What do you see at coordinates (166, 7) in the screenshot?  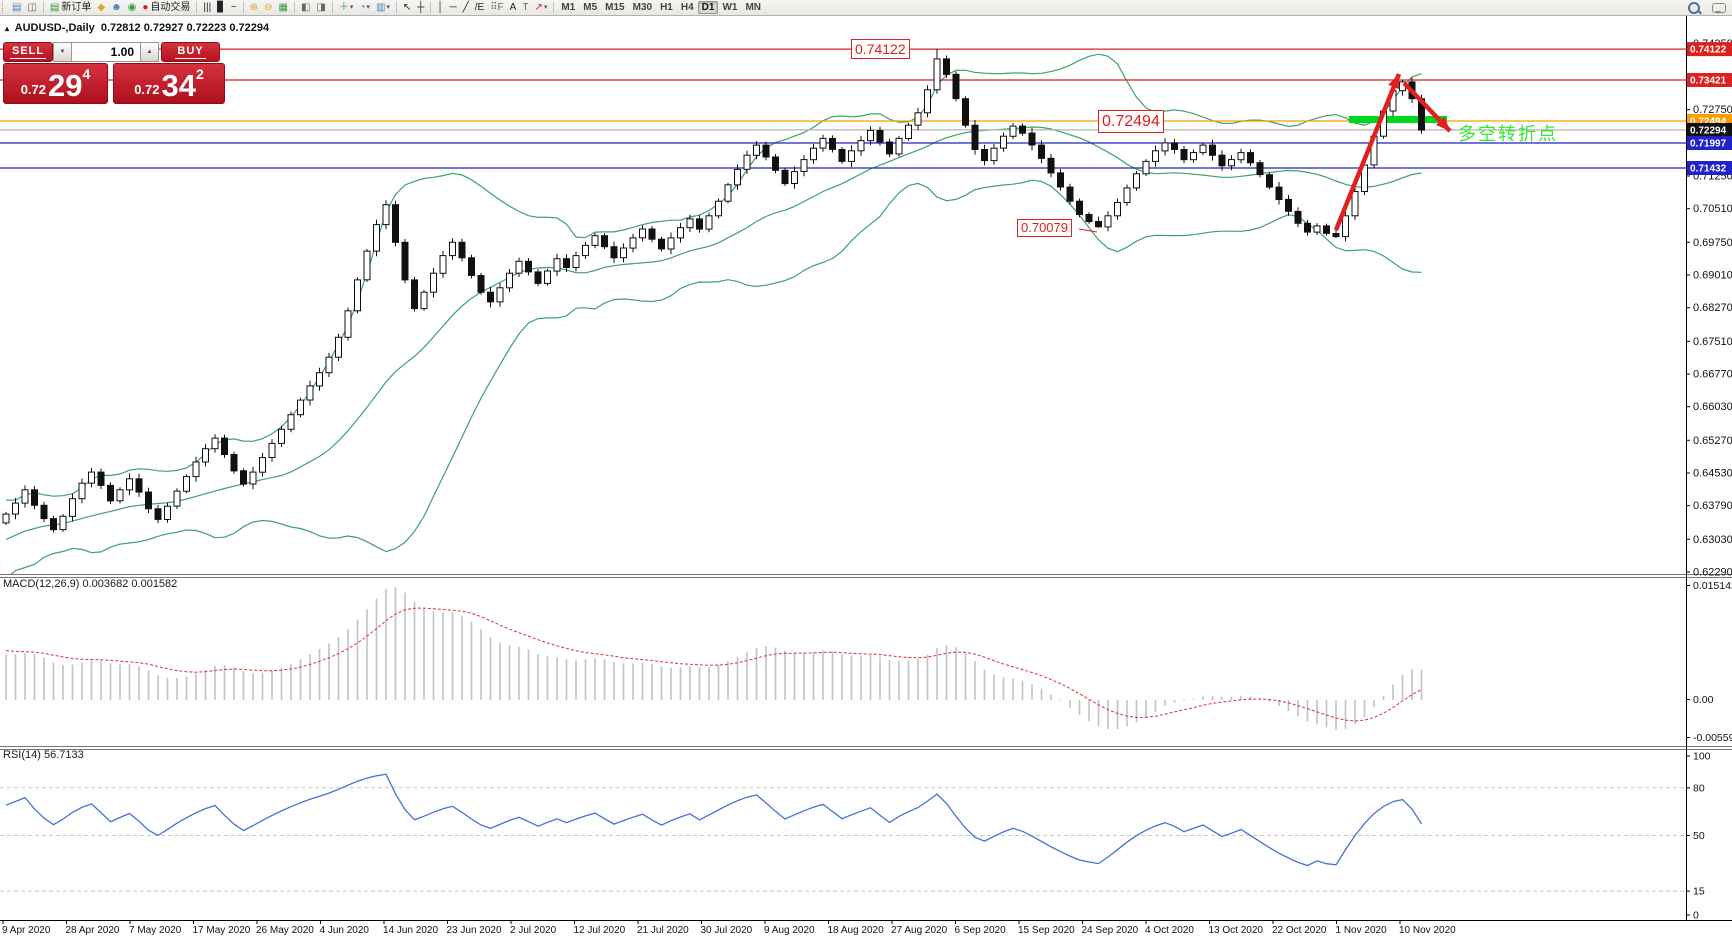 I see `auto-trading-button: ● 自动交易` at bounding box center [166, 7].